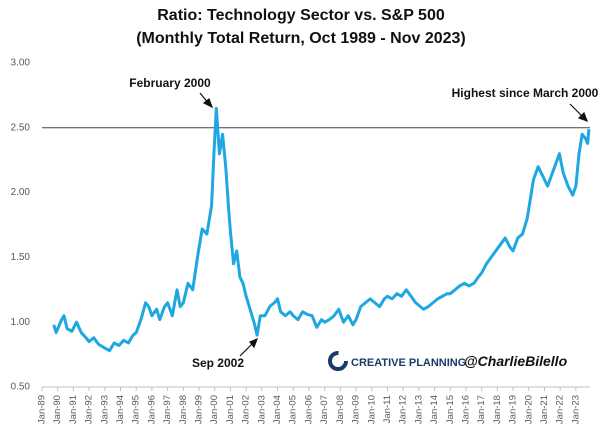  Describe the element at coordinates (575, 409) in the screenshot. I see `x-tick-label: Jan-23` at that location.